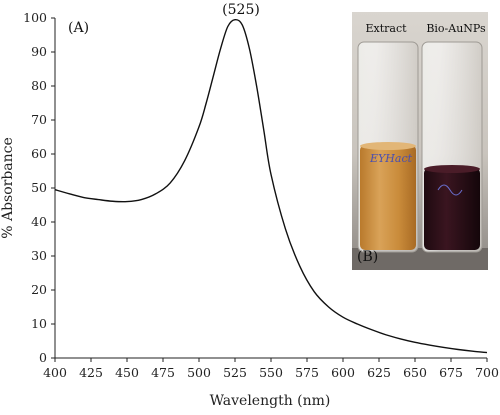  What do you see at coordinates (379, 372) in the screenshot?
I see `x-tick-label: 625` at bounding box center [379, 372].